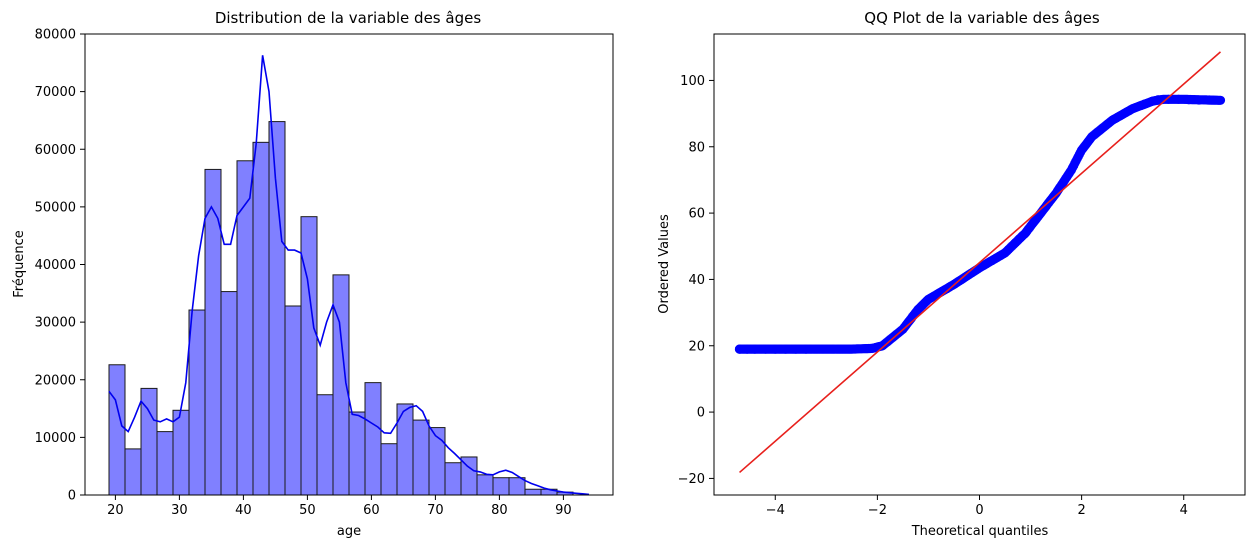 The image size is (1256, 548). I want to click on x-tick-label: −2, so click(877, 510).